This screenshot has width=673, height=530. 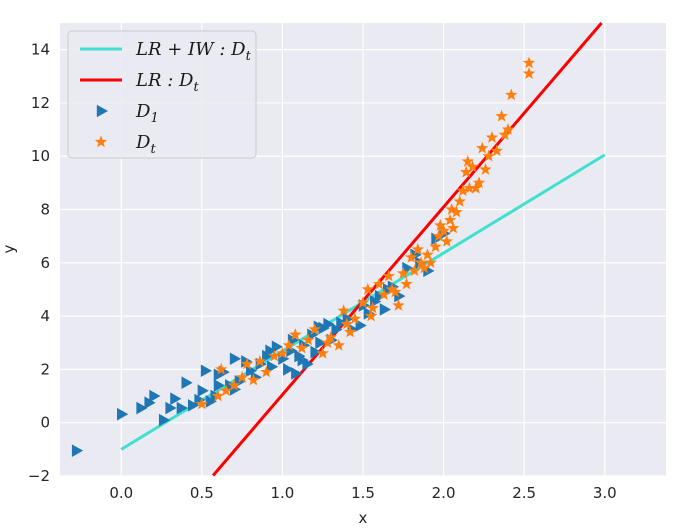 I want to click on x-tick-label: 0.0, so click(x=121, y=493).